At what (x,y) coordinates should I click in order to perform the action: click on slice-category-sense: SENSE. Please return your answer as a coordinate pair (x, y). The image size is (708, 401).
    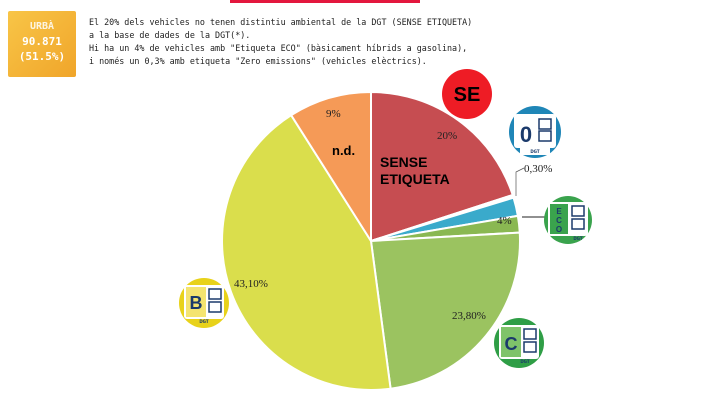
    Looking at the image, I should click on (403, 162).